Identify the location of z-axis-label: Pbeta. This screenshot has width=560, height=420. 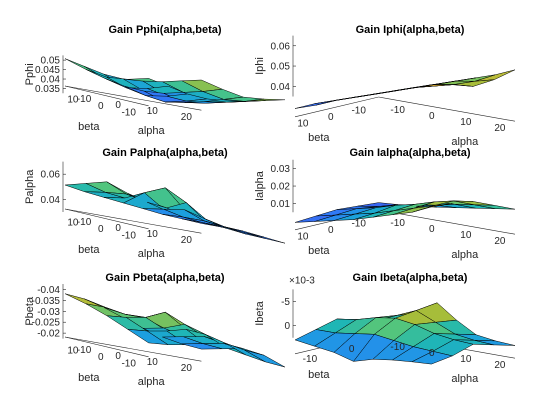
(30, 311).